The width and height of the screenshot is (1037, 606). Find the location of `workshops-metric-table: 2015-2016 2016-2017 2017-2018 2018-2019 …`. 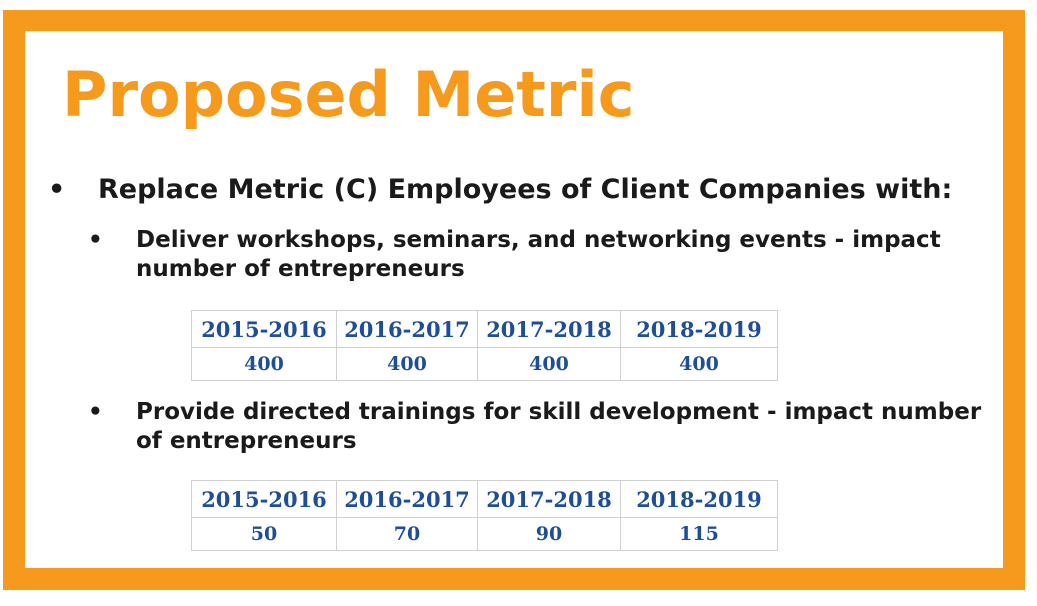

workshops-metric-table: 2015-2016 2016-2017 2017-2018 2018-2019 … is located at coordinates (484, 345).